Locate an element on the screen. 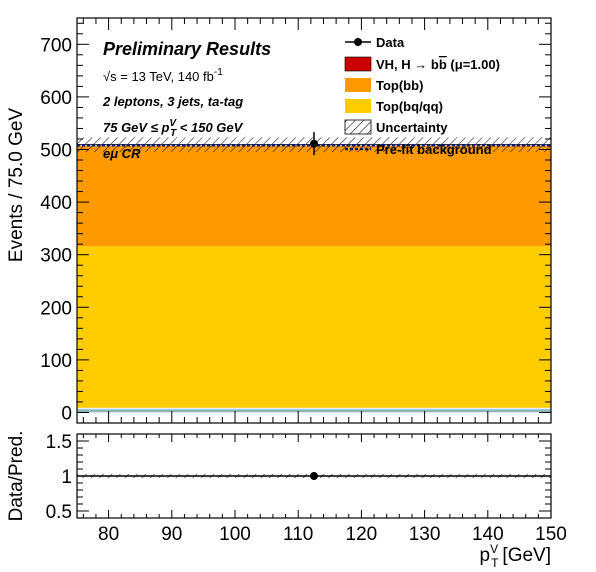  legend-label-prefit: Pre-fit background is located at coordinates (434, 149).